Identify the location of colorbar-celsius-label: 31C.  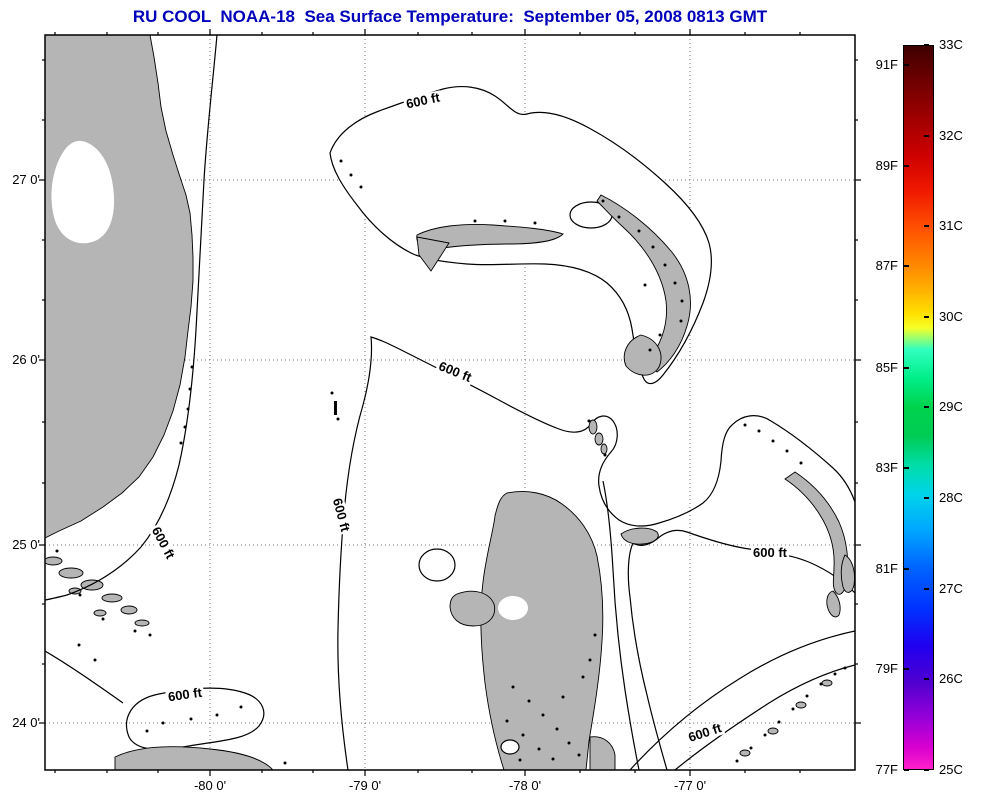
(951, 225).